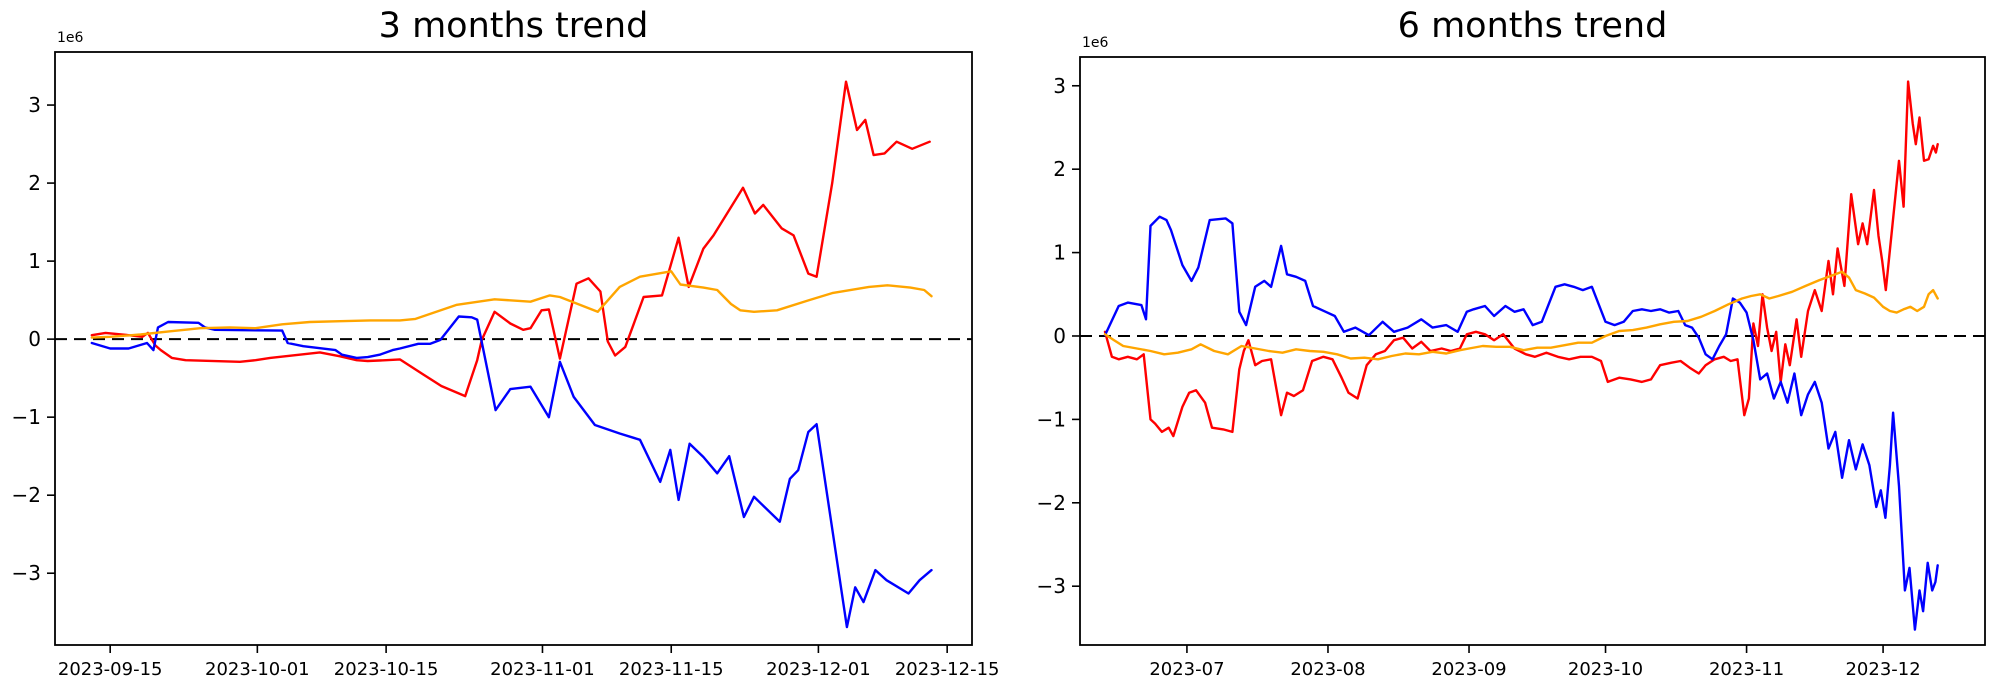 The image size is (2000, 700). I want to click on x-tick-label: 2023-11, so click(1746, 669).